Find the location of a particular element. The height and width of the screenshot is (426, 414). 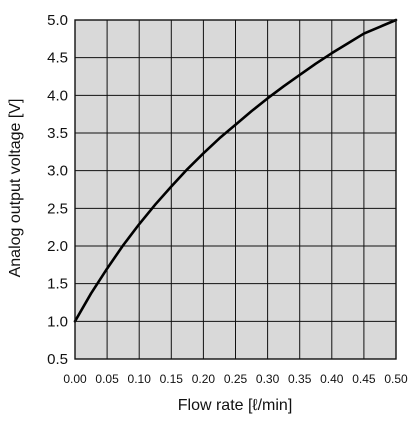

x-tick-label: 0.35 is located at coordinates (300, 379).